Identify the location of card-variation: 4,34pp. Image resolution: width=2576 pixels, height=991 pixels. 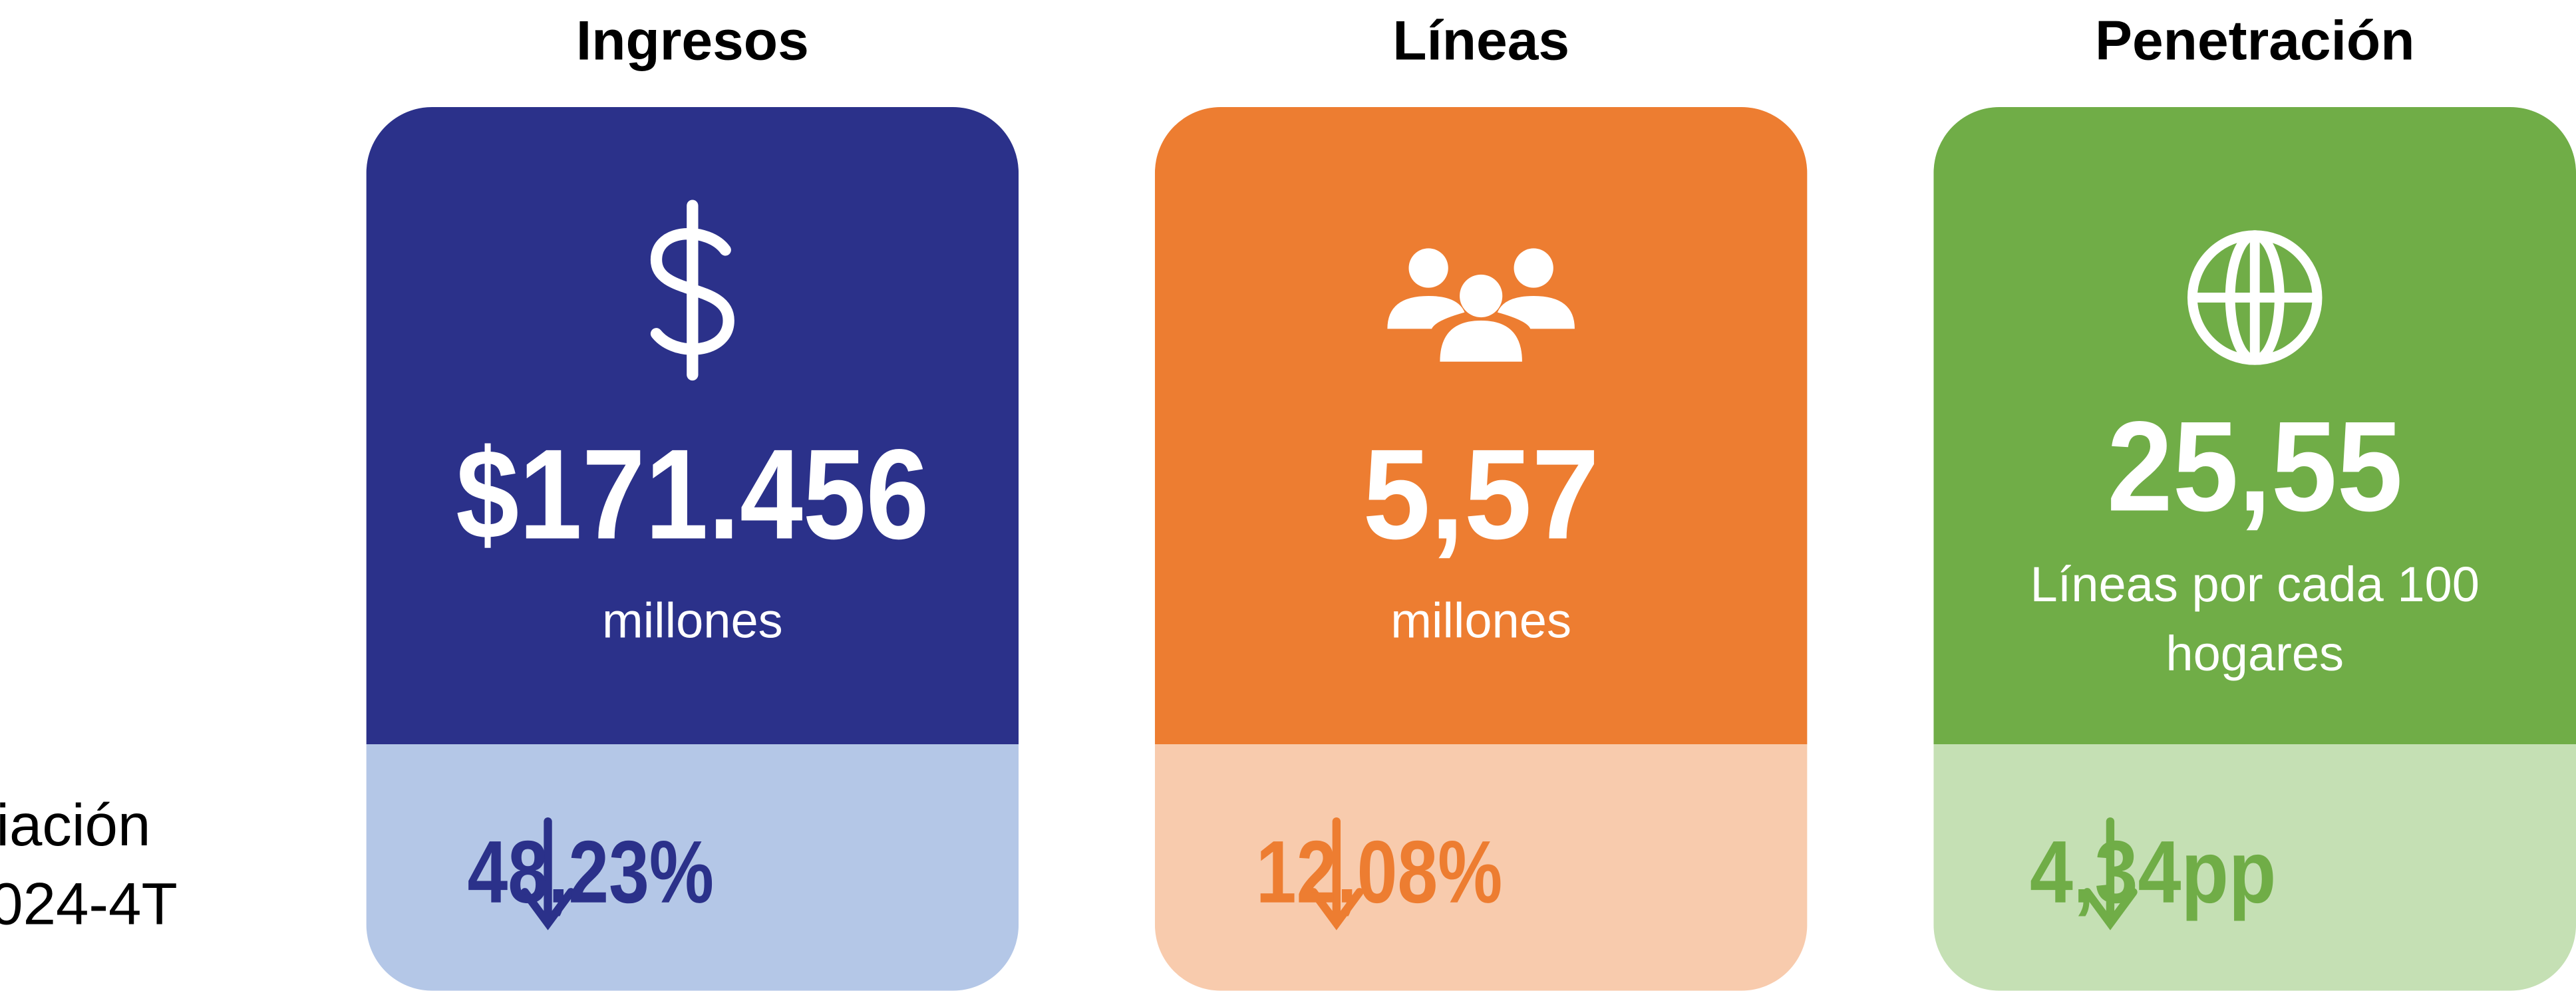
(2153, 872).